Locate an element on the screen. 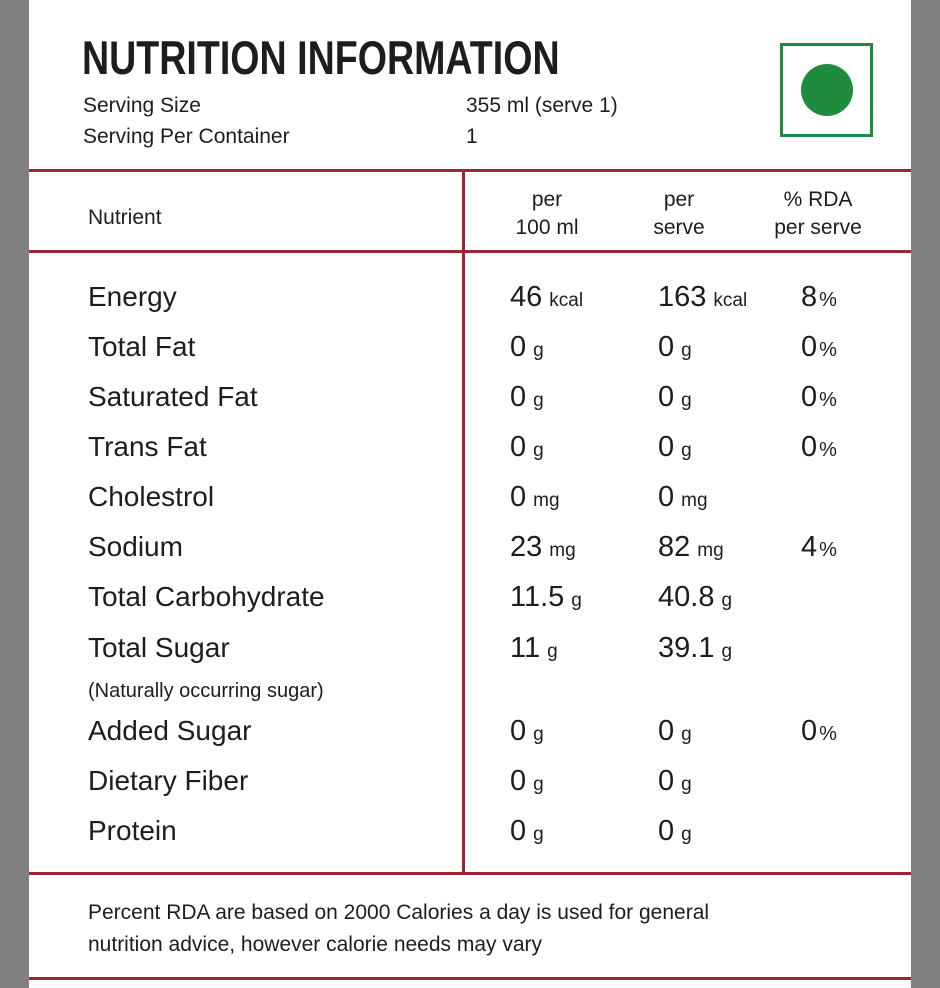  nutrient-name: Cholestrol is located at coordinates (151, 496).